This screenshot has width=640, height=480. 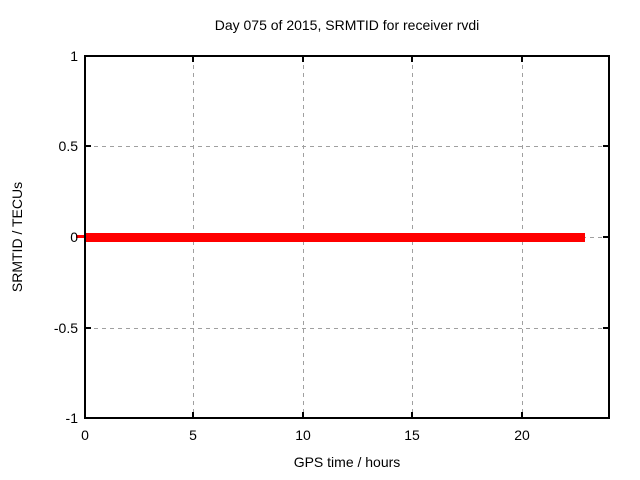 What do you see at coordinates (347, 146) in the screenshot?
I see `gridline-y-0p5` at bounding box center [347, 146].